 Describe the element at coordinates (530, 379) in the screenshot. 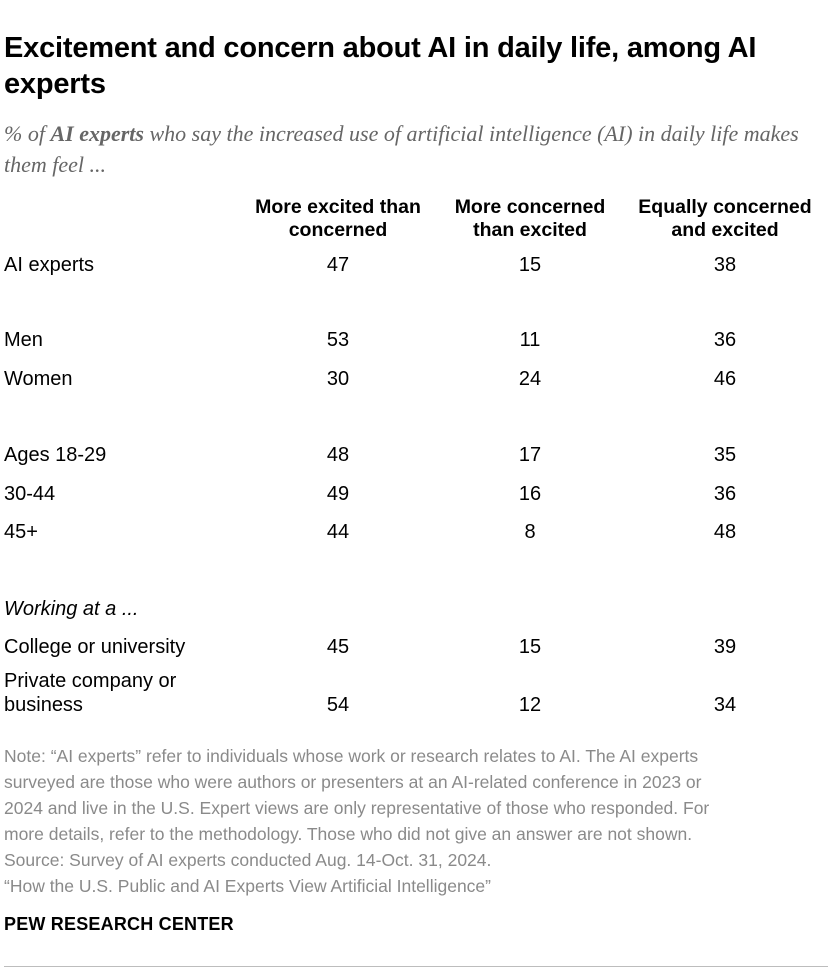

I see `table-cell: 24` at that location.